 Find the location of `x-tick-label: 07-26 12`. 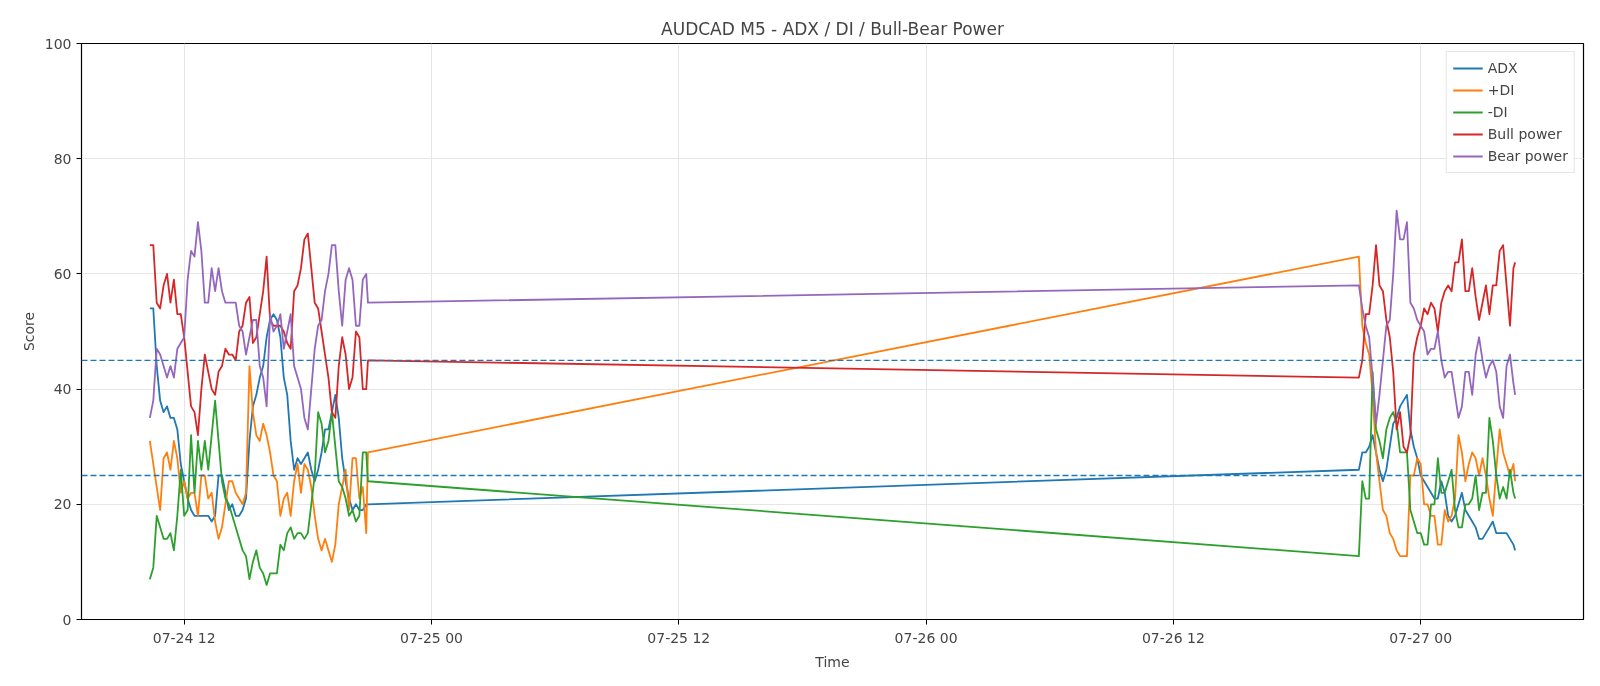

x-tick-label: 07-26 12 is located at coordinates (1173, 637).